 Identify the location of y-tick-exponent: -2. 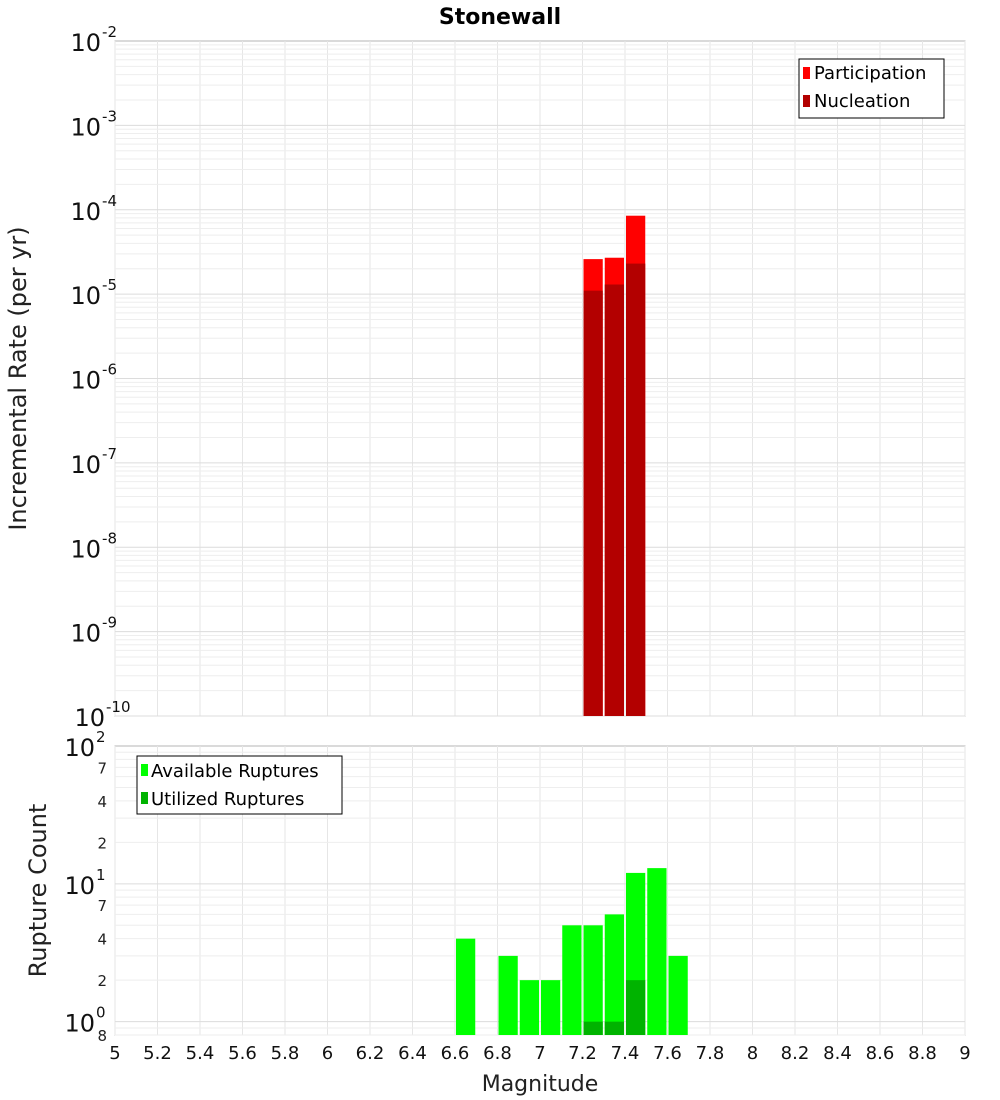
(109, 32).